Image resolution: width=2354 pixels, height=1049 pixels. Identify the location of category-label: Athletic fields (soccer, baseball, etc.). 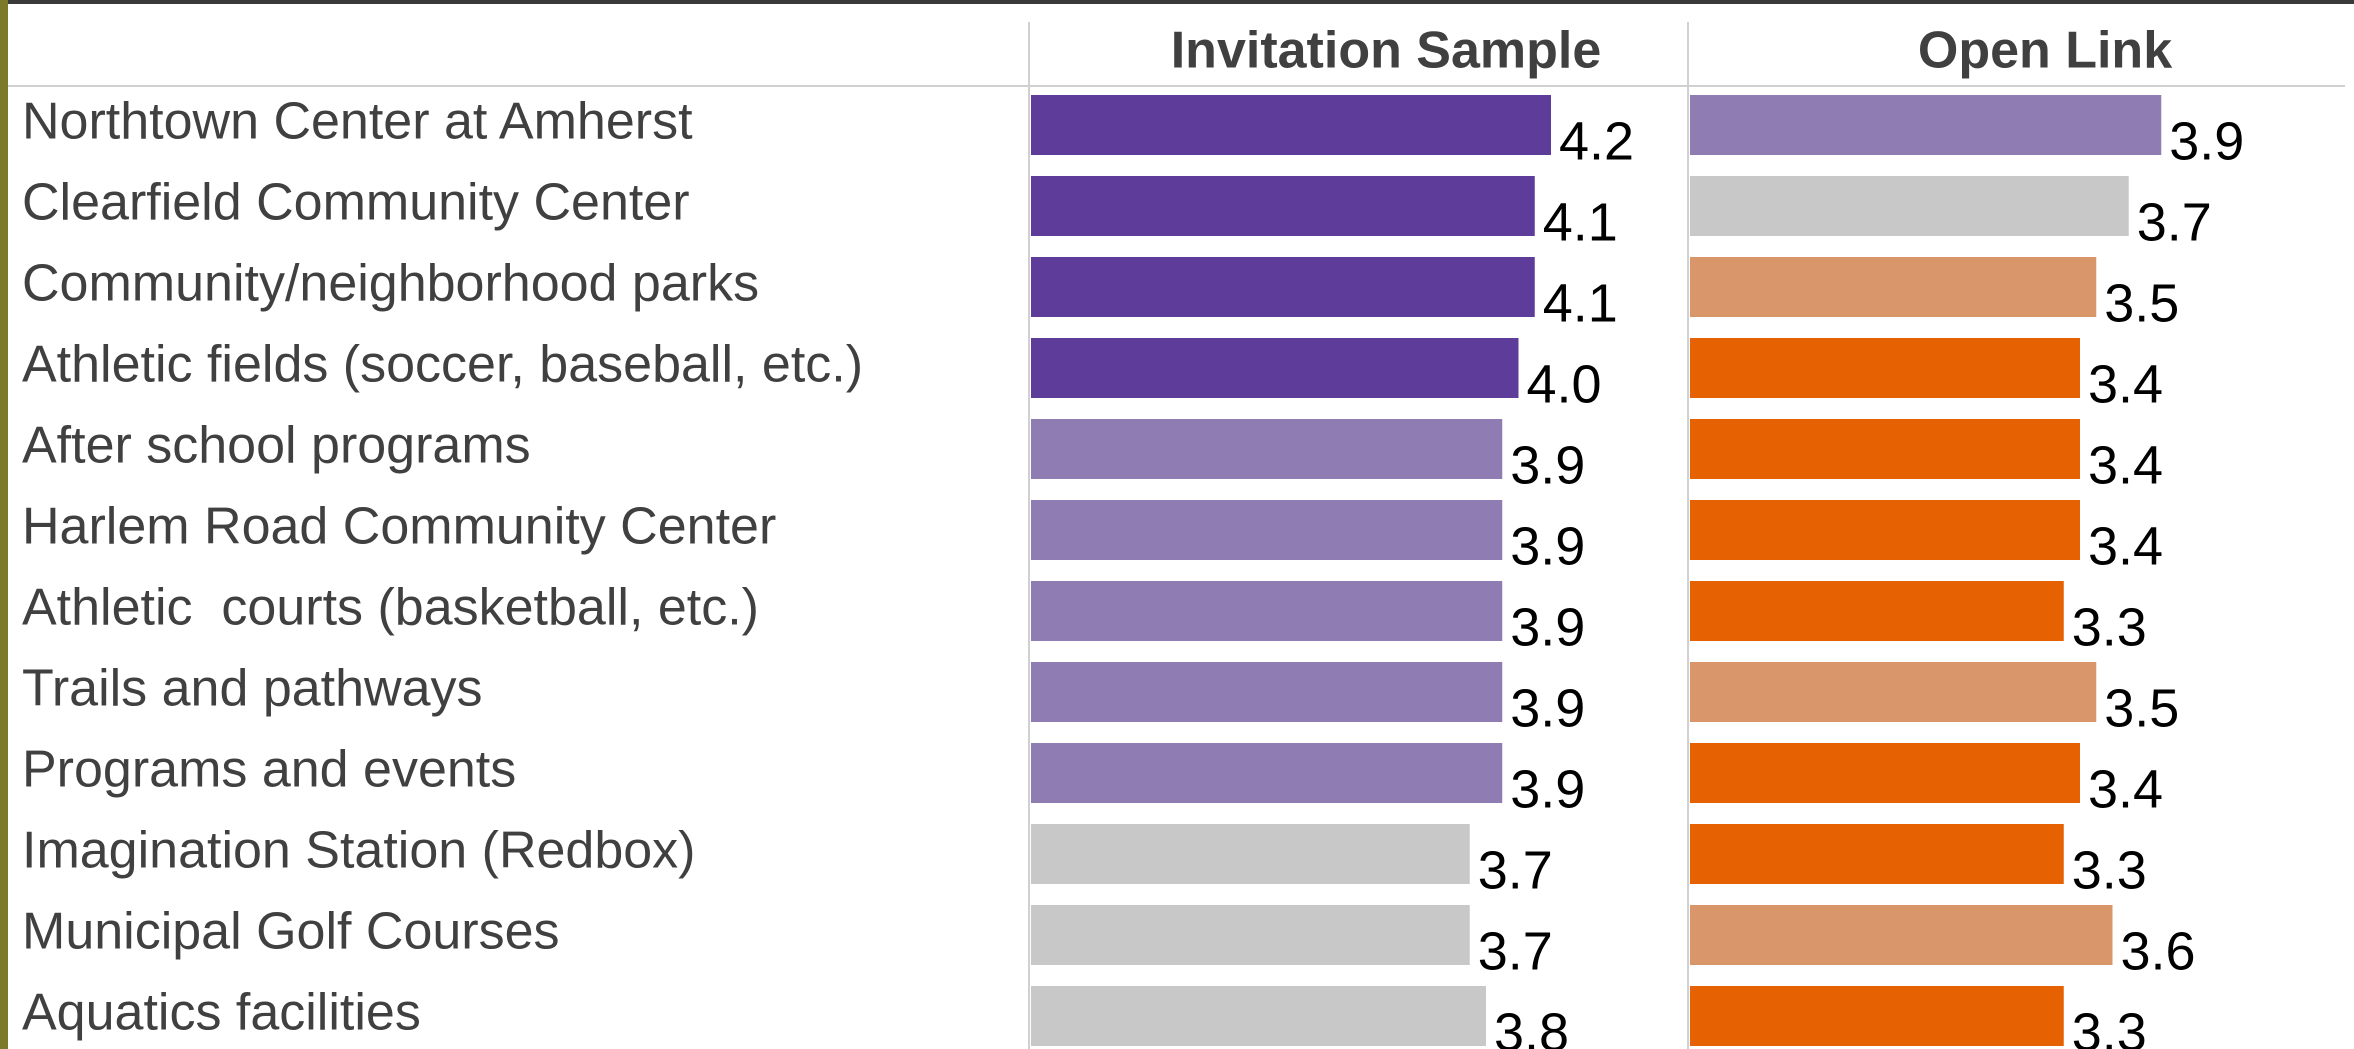
(442, 365).